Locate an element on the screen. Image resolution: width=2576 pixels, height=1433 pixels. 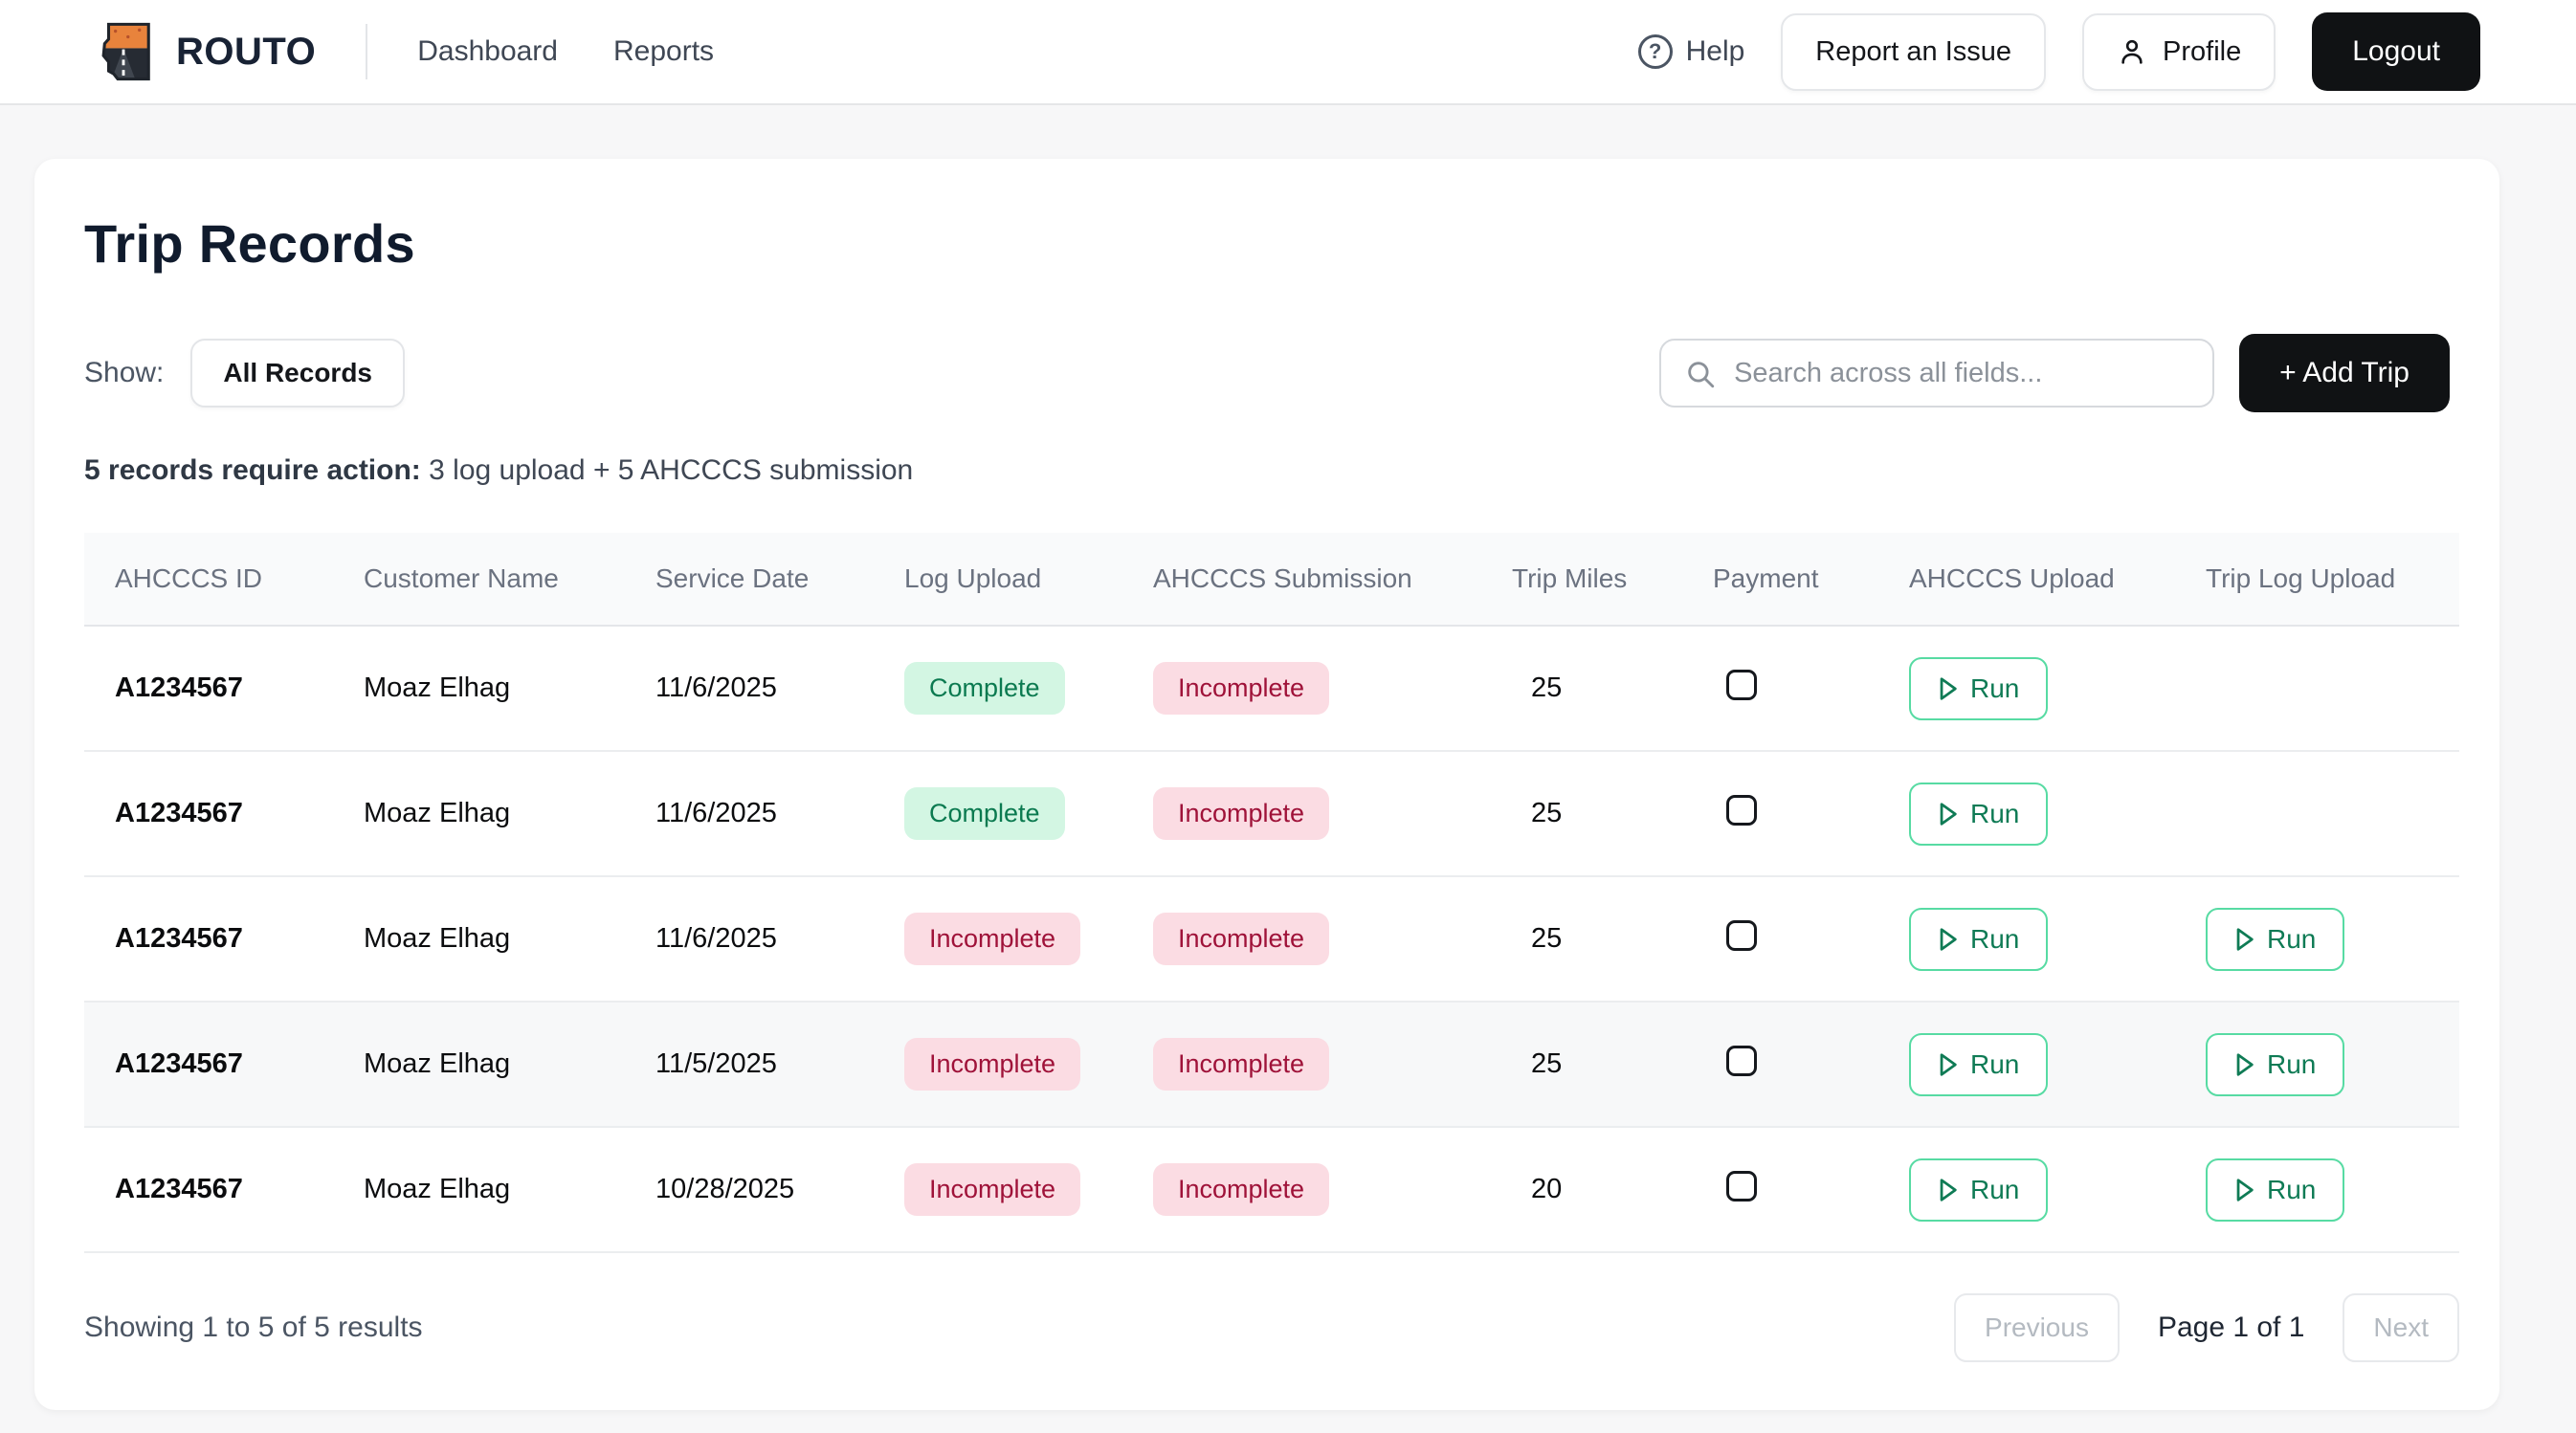
page-title: Trip Records is located at coordinates (250, 243).